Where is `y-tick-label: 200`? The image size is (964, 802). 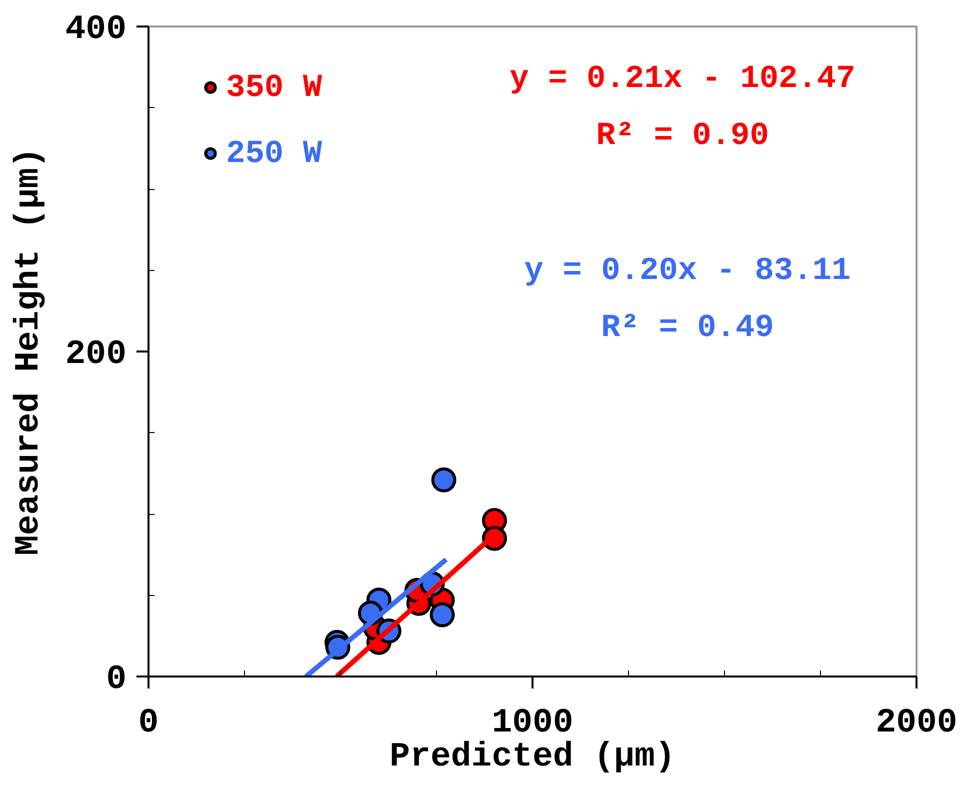
y-tick-label: 200 is located at coordinates (96, 355).